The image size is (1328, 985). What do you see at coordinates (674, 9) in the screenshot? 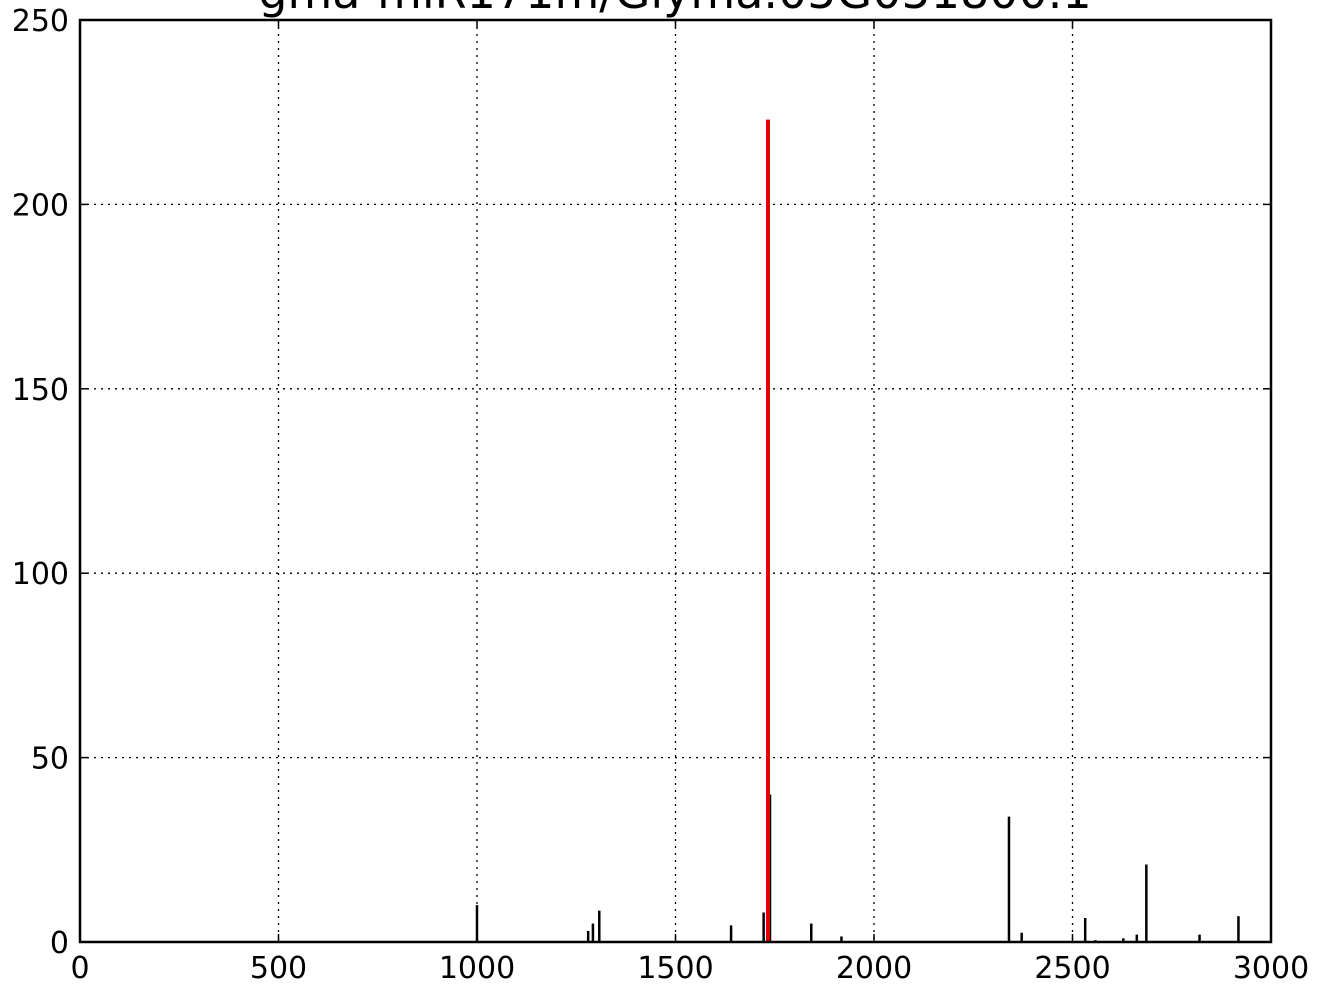
I see `chart-title: gma-miR171m/Glyma.05G051800.1` at bounding box center [674, 9].